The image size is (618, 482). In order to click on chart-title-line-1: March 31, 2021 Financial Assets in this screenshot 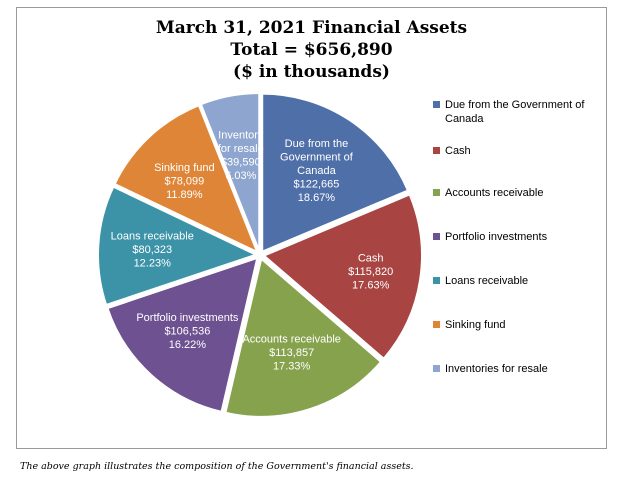, I will do `click(311, 28)`.